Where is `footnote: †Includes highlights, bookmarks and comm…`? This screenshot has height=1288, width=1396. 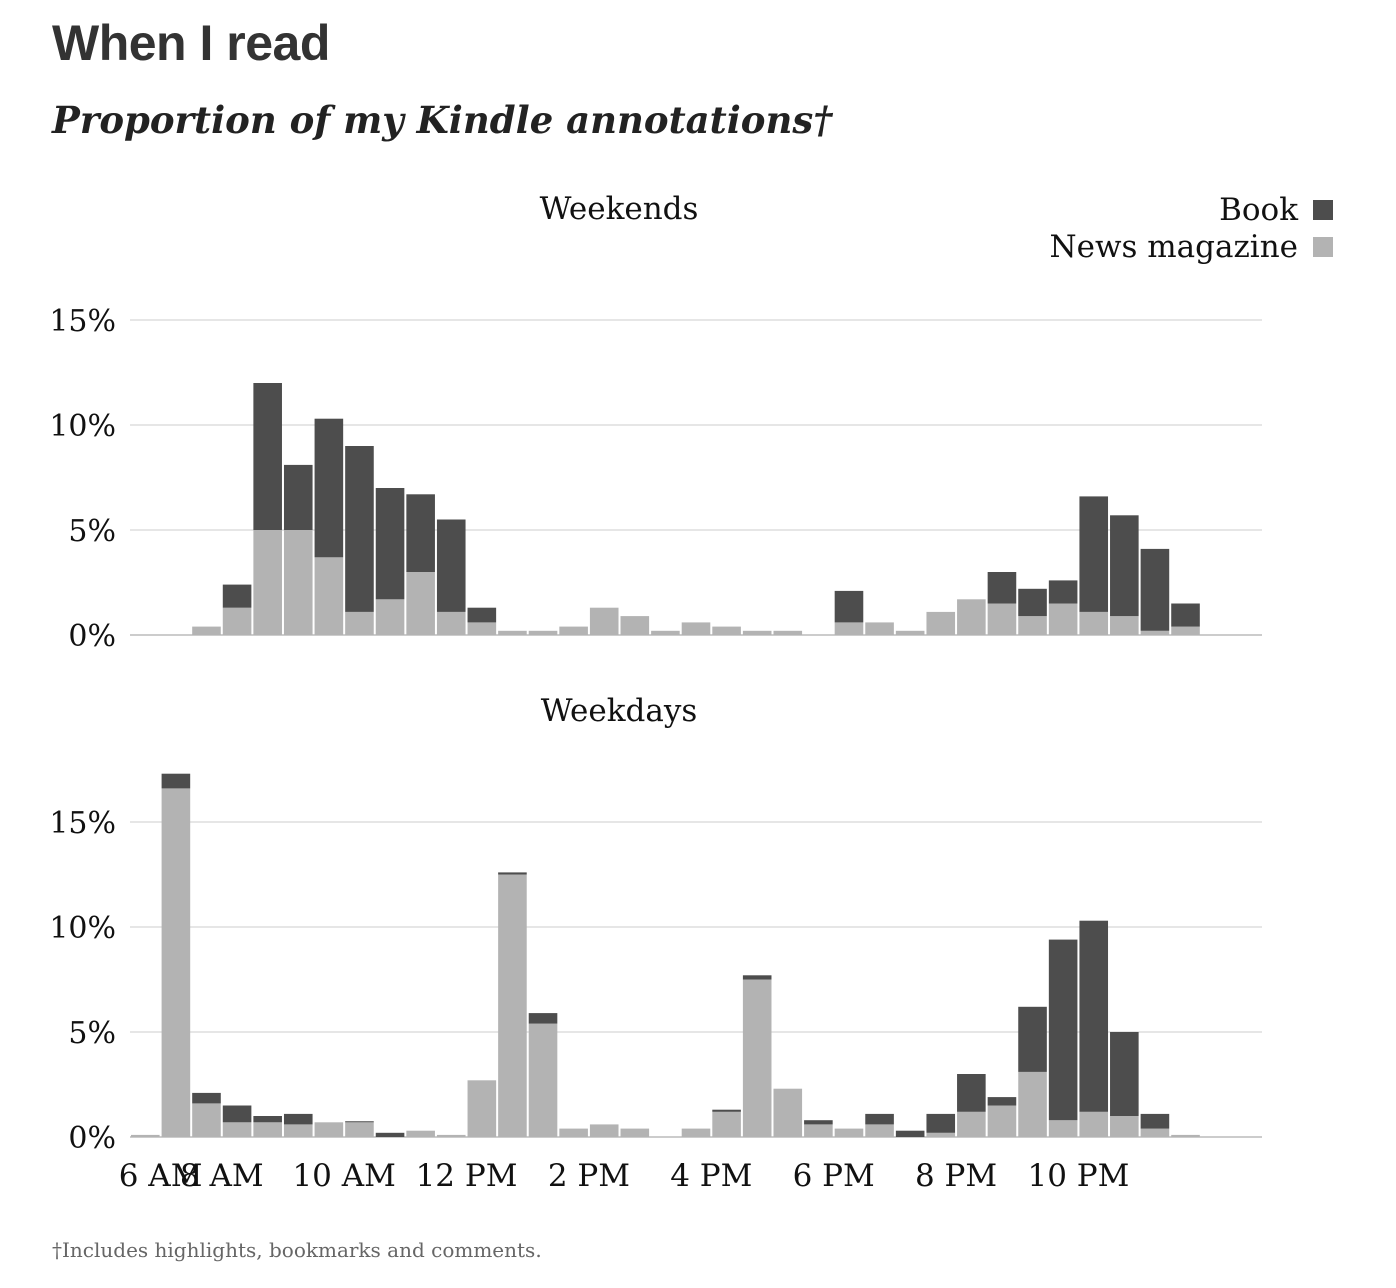 footnote: †Includes highlights, bookmarks and comm… is located at coordinates (297, 1250).